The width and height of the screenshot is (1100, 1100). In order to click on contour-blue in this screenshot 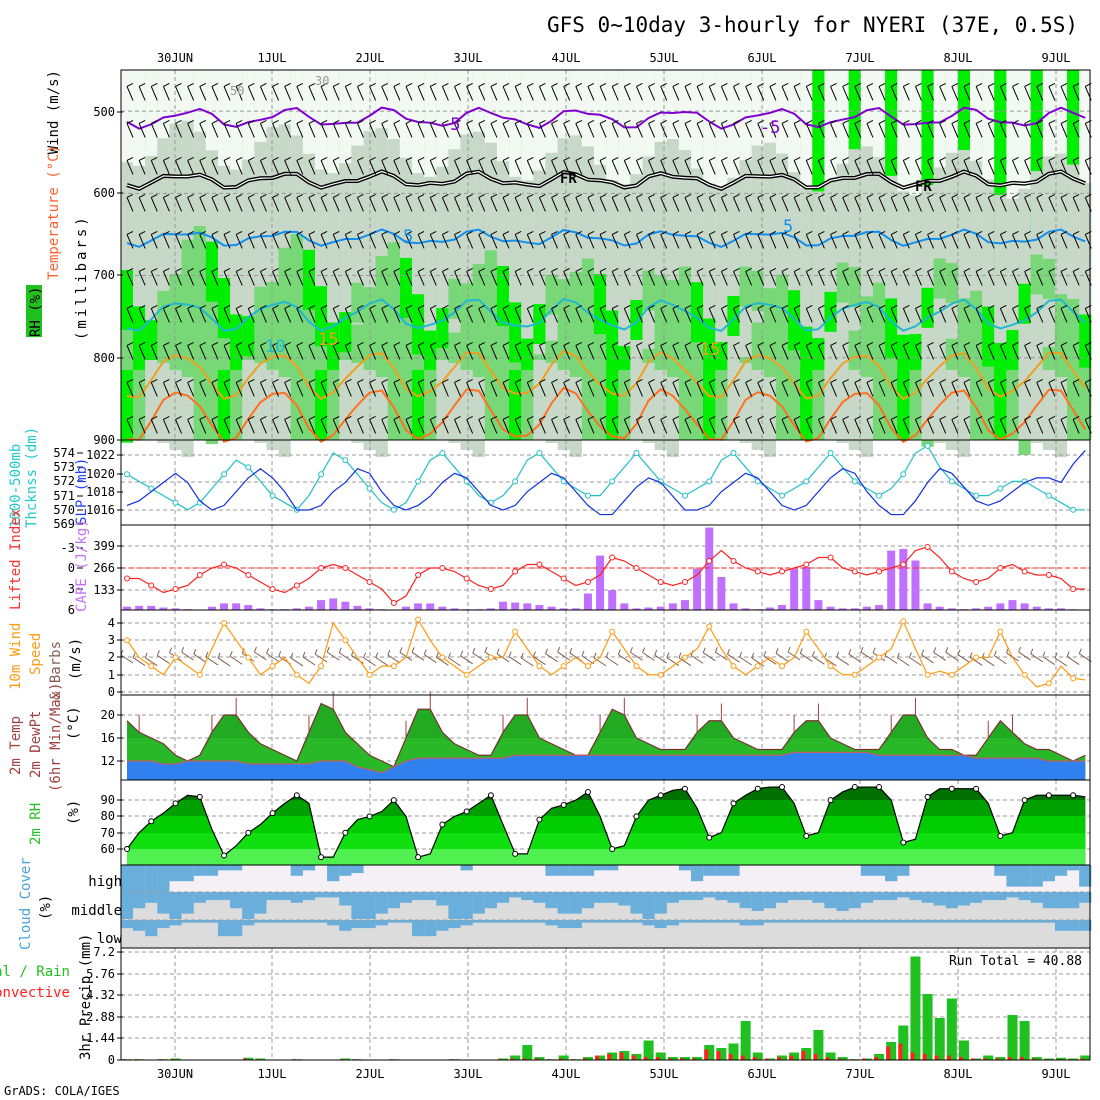, I will do `click(606, 238)`.